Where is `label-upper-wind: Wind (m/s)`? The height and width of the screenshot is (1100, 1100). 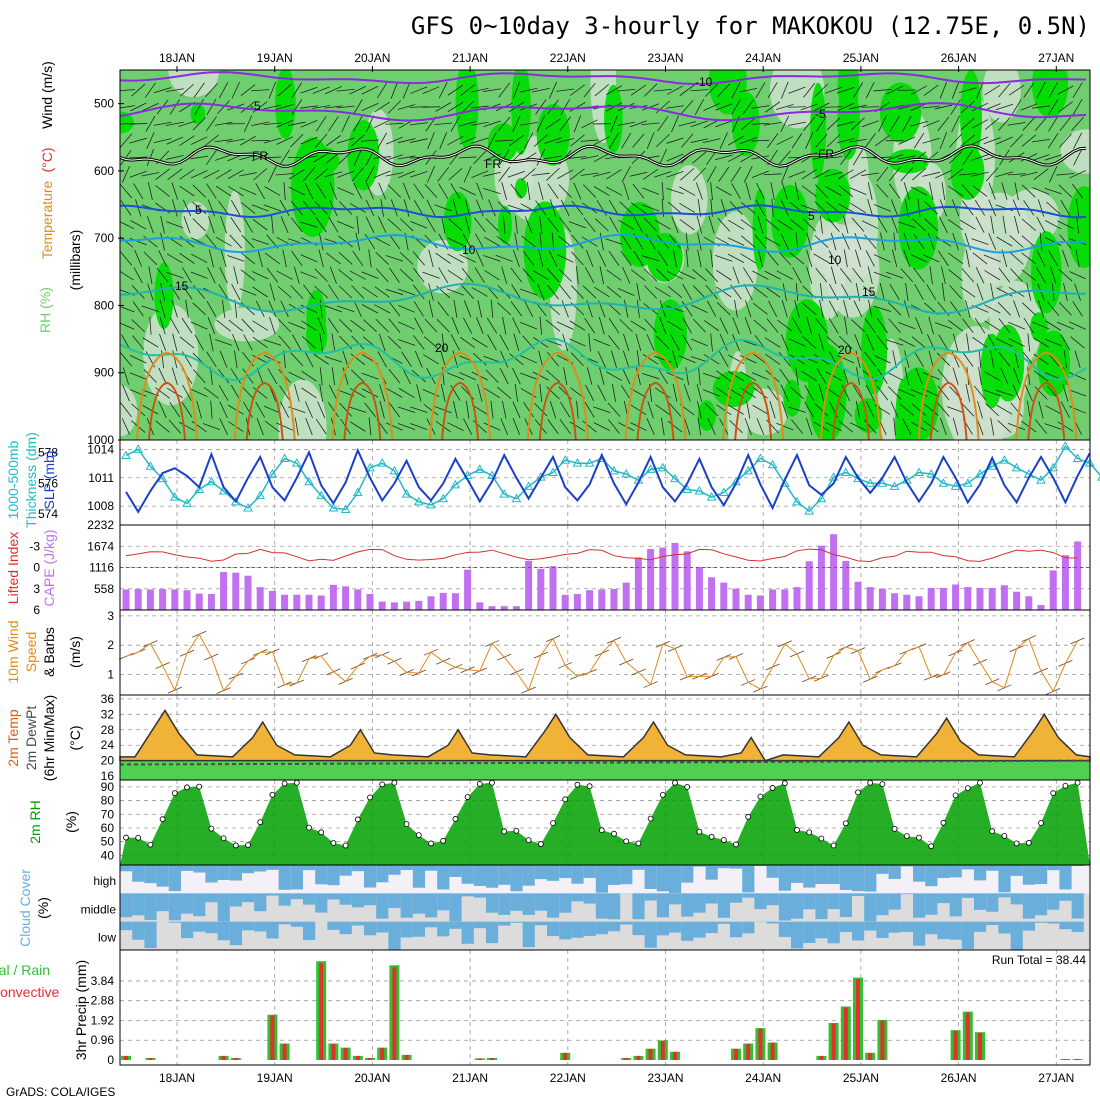 label-upper-wind: Wind (m/s) is located at coordinates (47, 95).